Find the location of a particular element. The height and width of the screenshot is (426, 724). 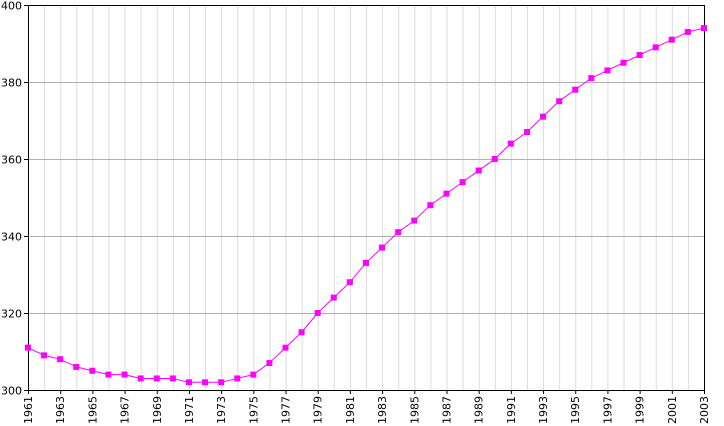

y-tick-label: 340 is located at coordinates (11, 237).